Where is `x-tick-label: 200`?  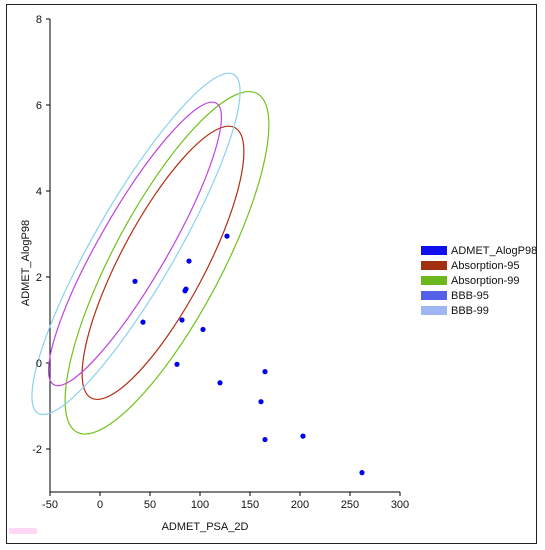
x-tick-label: 200 is located at coordinates (300, 505).